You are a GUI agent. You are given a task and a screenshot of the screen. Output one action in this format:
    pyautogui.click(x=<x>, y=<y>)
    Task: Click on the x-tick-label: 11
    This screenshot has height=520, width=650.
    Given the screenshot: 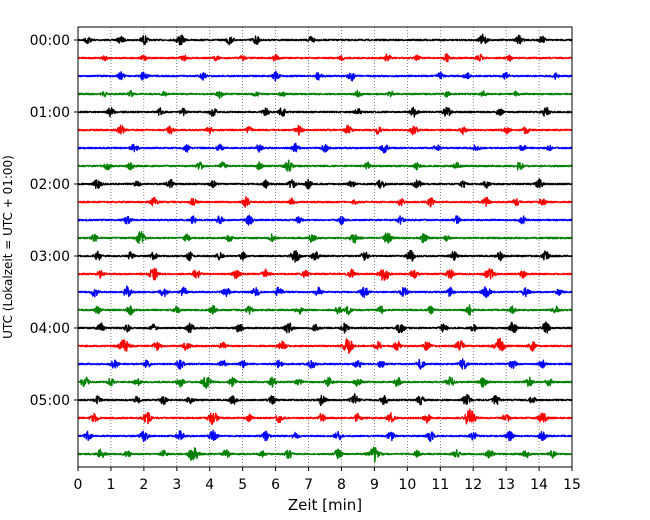 What is the action you would take?
    pyautogui.click(x=440, y=485)
    